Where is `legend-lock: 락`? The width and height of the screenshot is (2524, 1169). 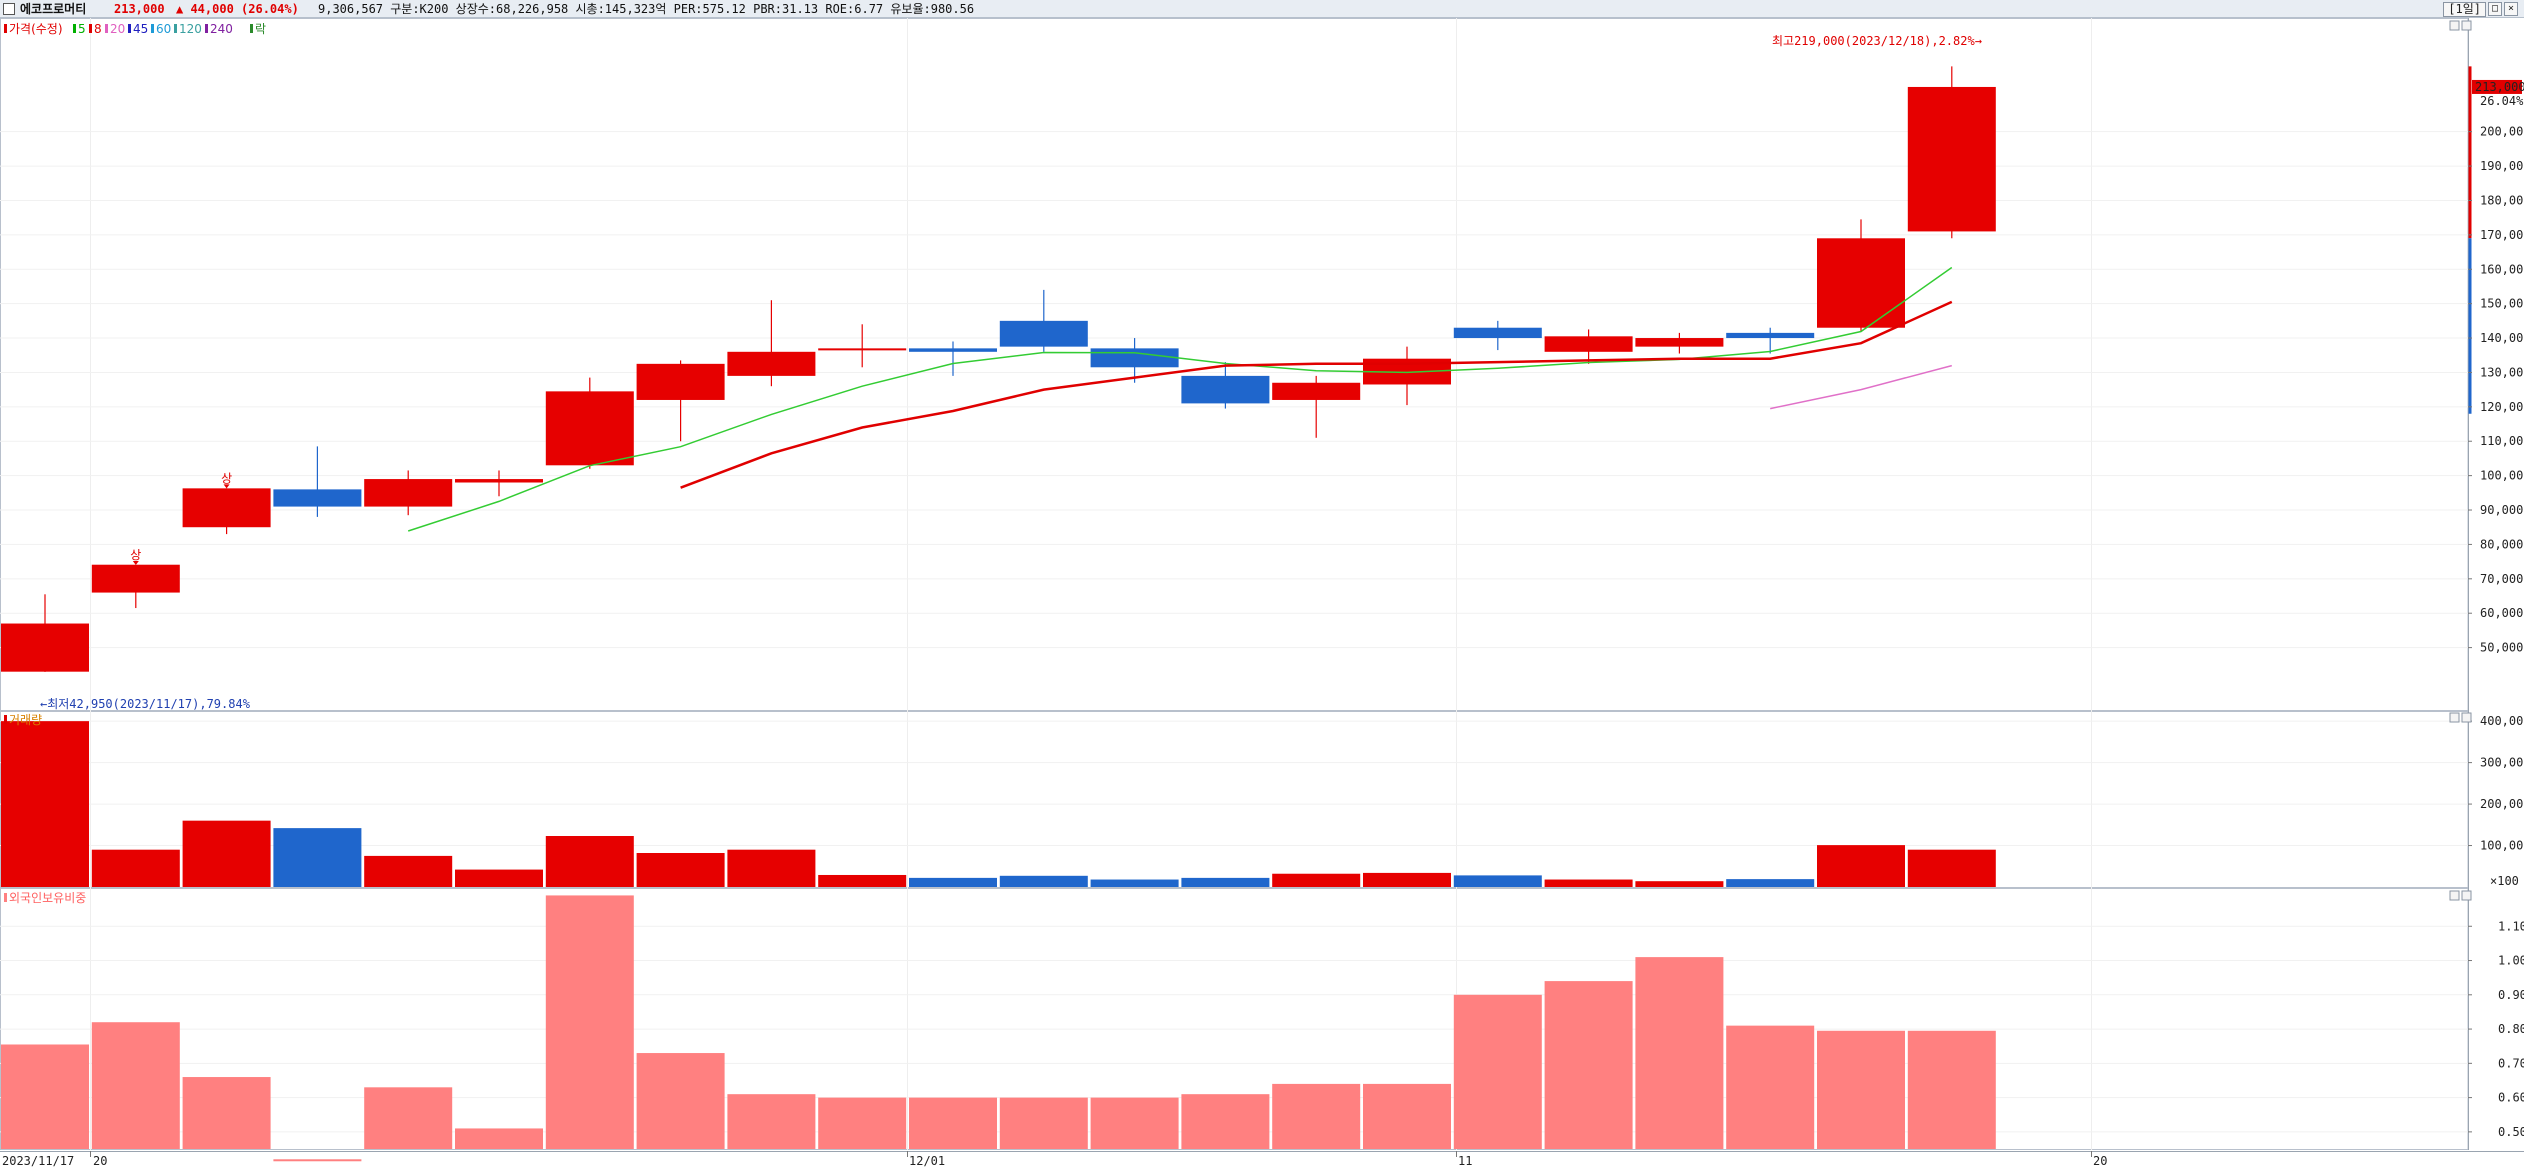
legend-lock: 락 is located at coordinates (260, 29).